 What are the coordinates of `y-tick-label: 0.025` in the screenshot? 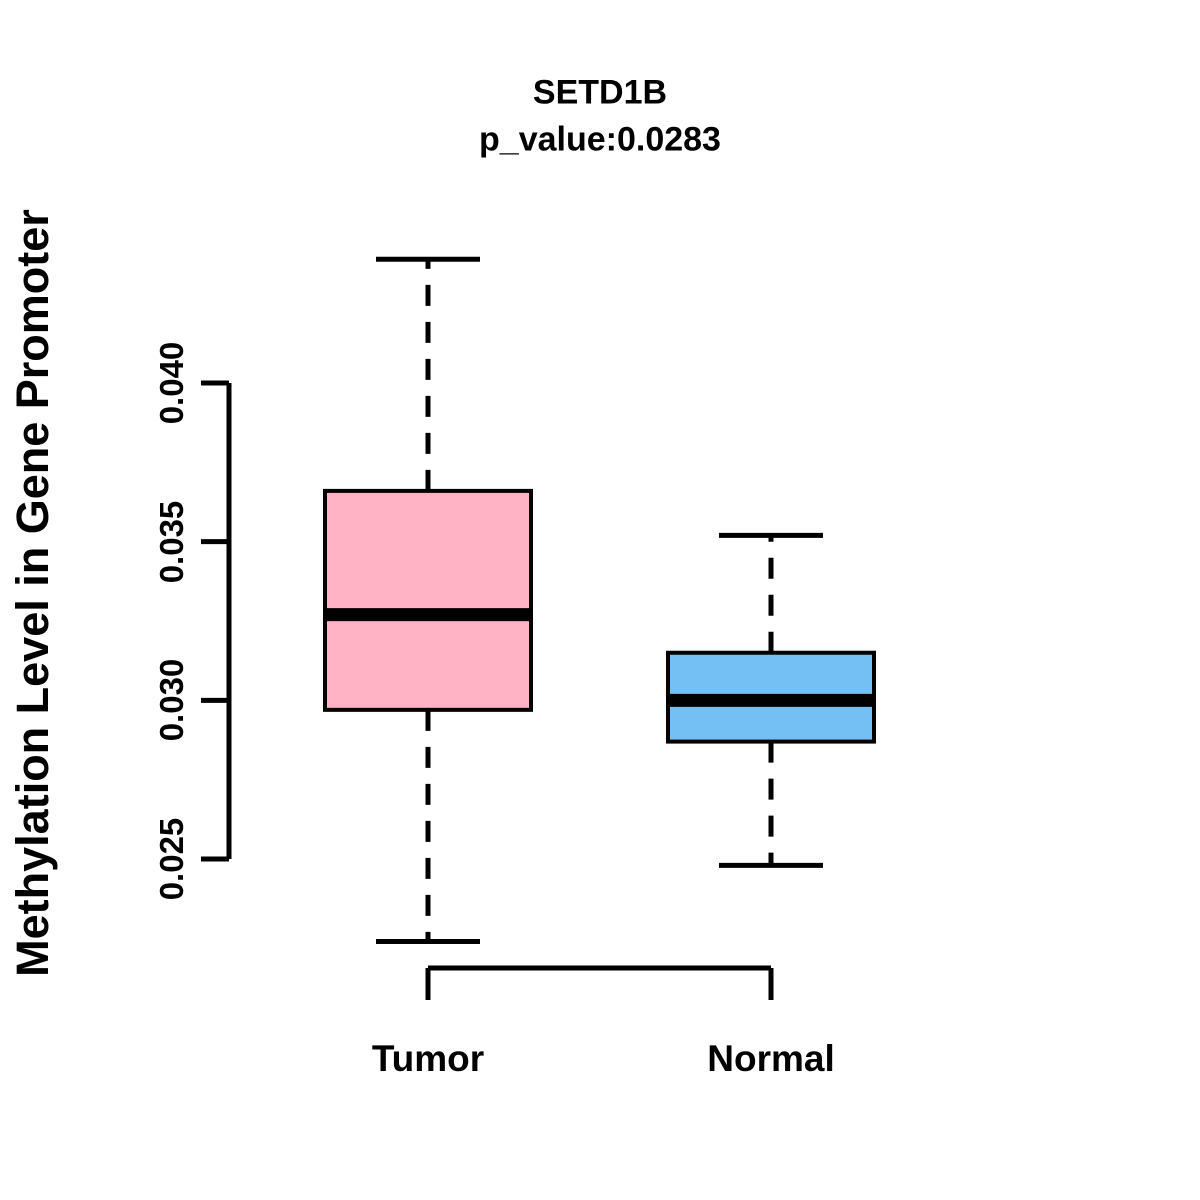 It's located at (171, 859).